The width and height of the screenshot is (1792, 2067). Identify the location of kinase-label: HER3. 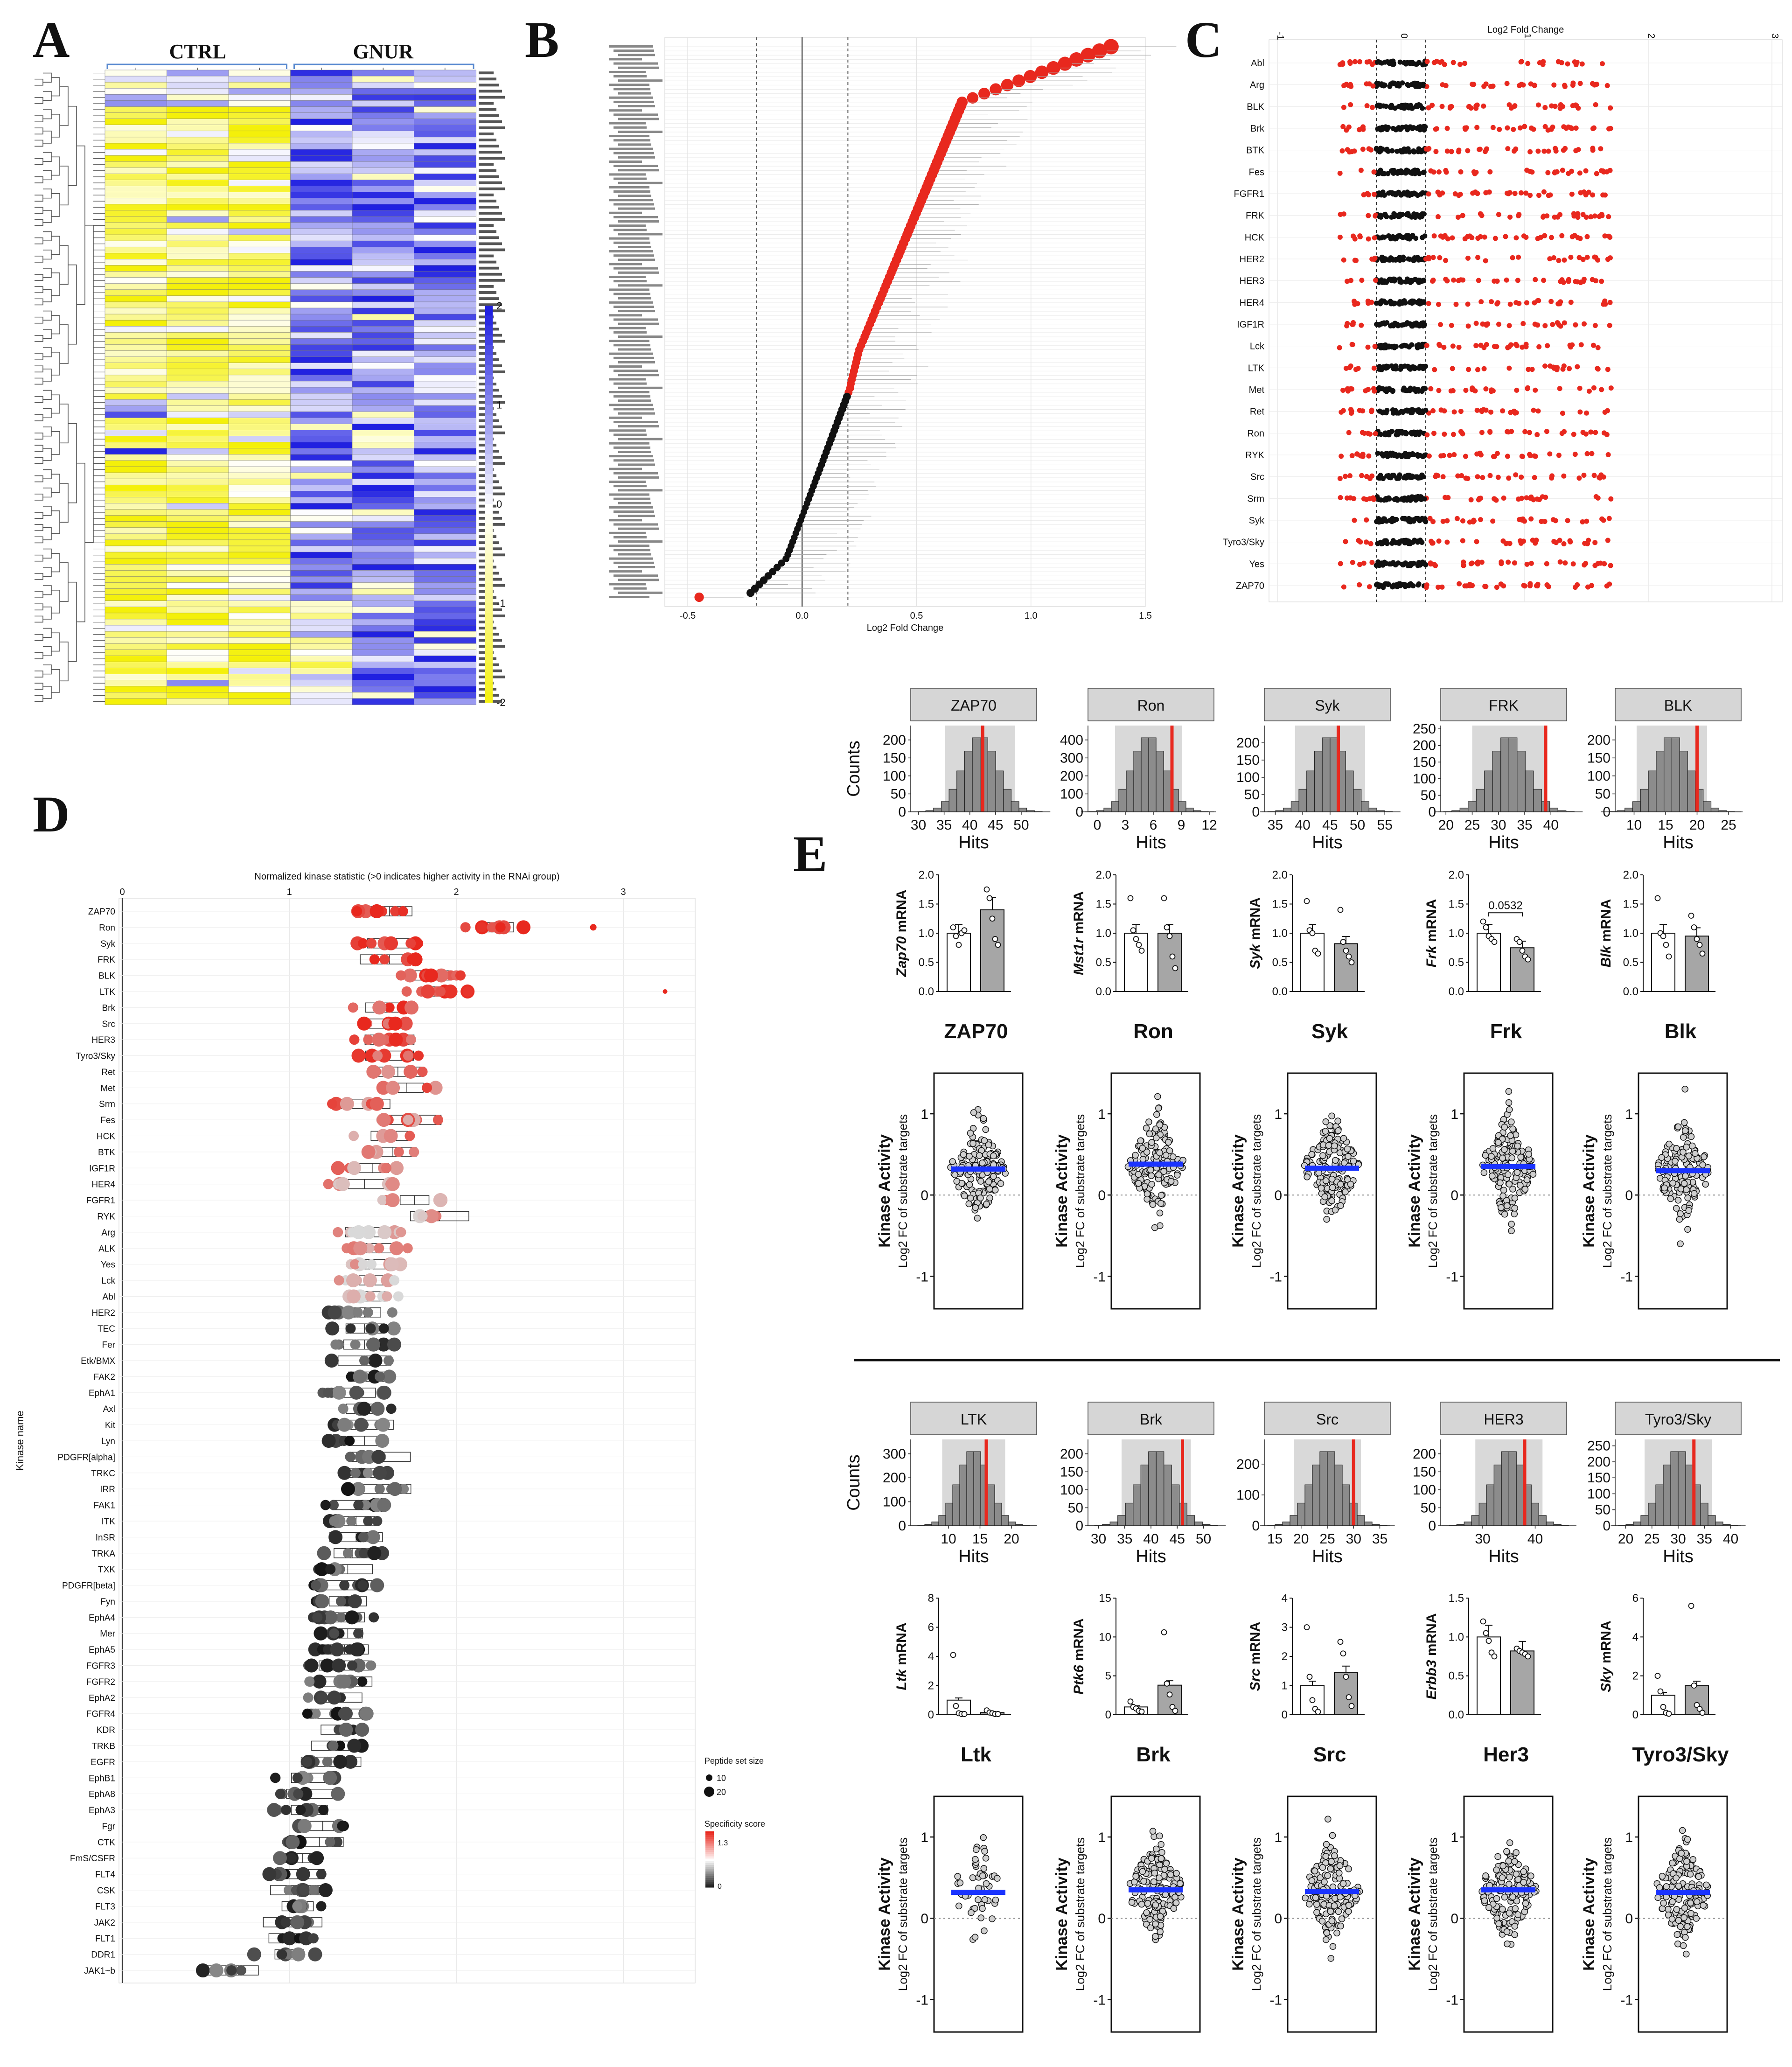
(103, 1040).